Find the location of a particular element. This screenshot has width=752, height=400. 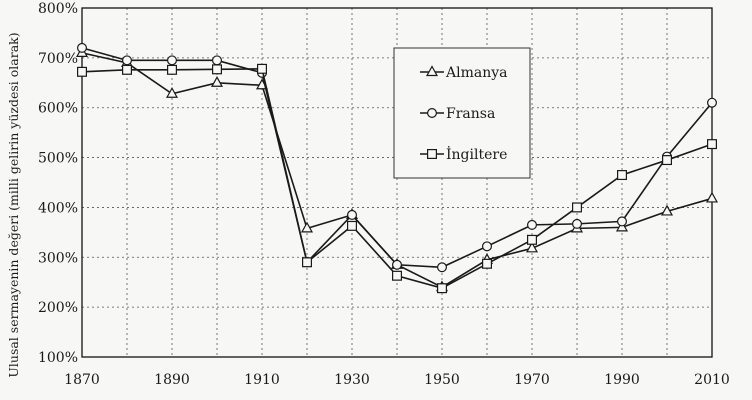

legend-item-fransa: Fransa is located at coordinates (457, 114).